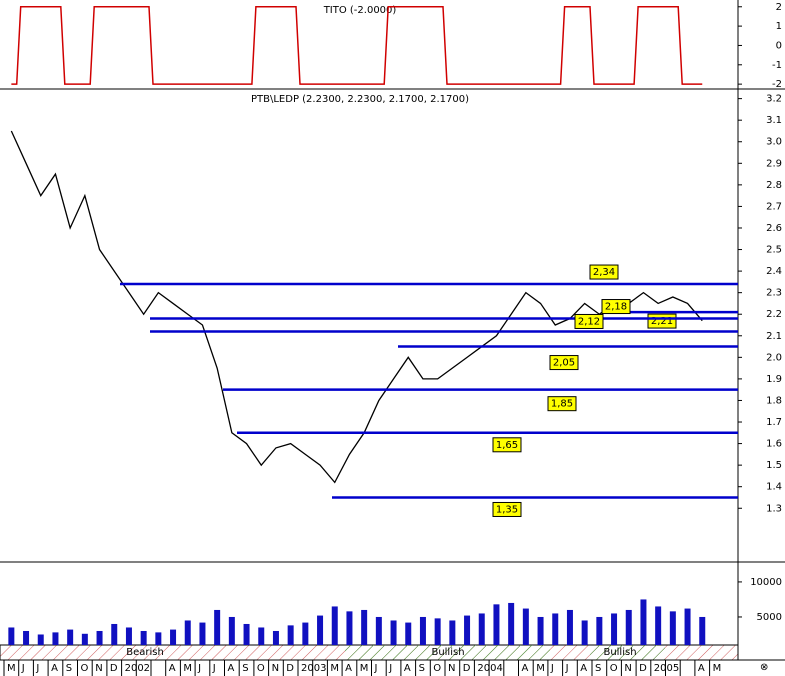  Describe the element at coordinates (774, 336) in the screenshot. I see `y-tick-label: 2.1` at that location.